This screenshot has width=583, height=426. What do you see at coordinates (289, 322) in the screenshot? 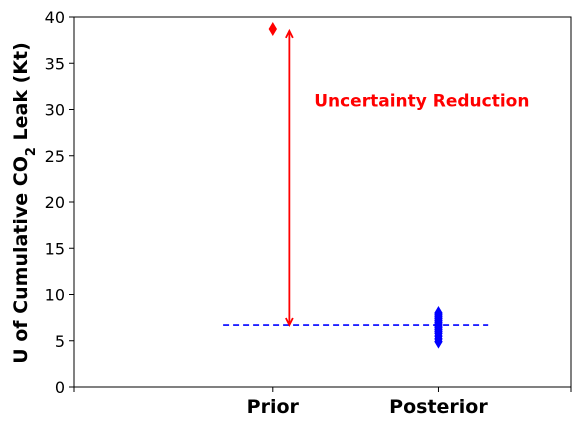
I see `uncertainty-arrow-head-bottom` at bounding box center [289, 322].